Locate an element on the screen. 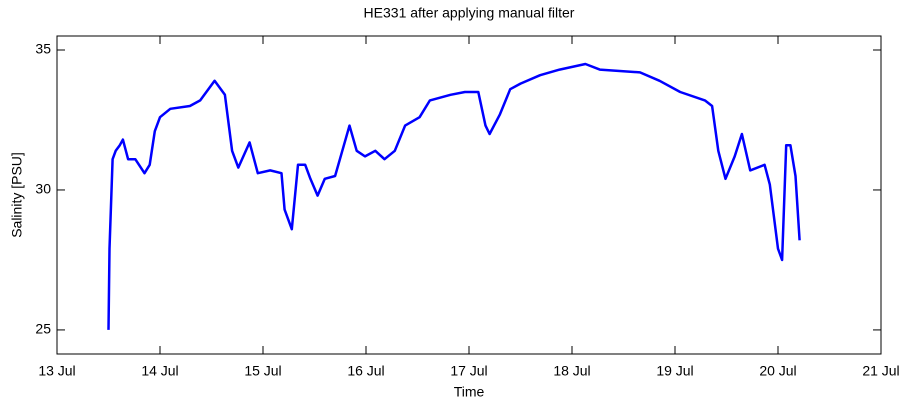 The width and height of the screenshot is (912, 406). x-axis-label: Time is located at coordinates (469, 392).